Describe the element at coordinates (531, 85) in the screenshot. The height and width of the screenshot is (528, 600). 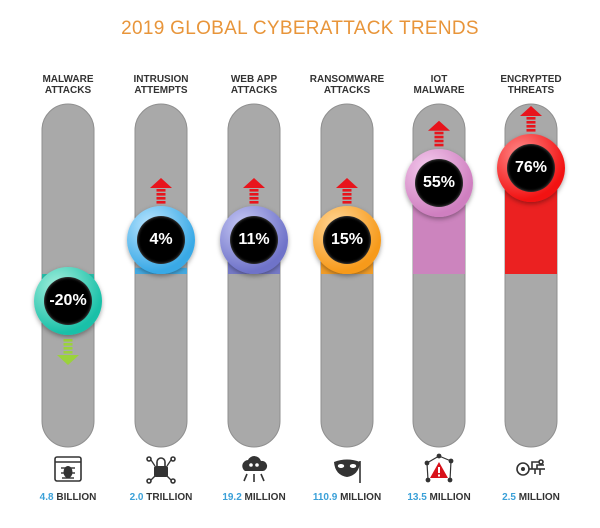
I see `category-label-5: ENCRYPTED THREATS` at that location.